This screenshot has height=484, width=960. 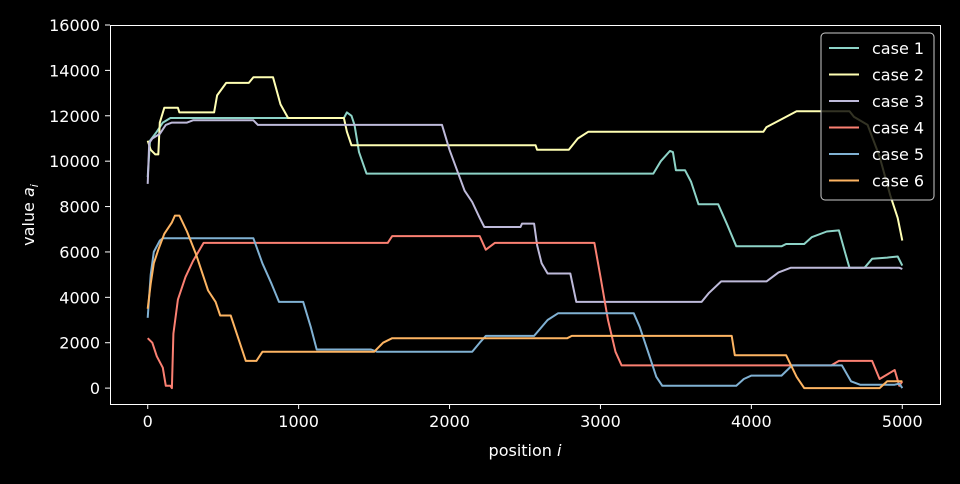 What do you see at coordinates (600, 421) in the screenshot?
I see `x-tick-label: 3000` at bounding box center [600, 421].